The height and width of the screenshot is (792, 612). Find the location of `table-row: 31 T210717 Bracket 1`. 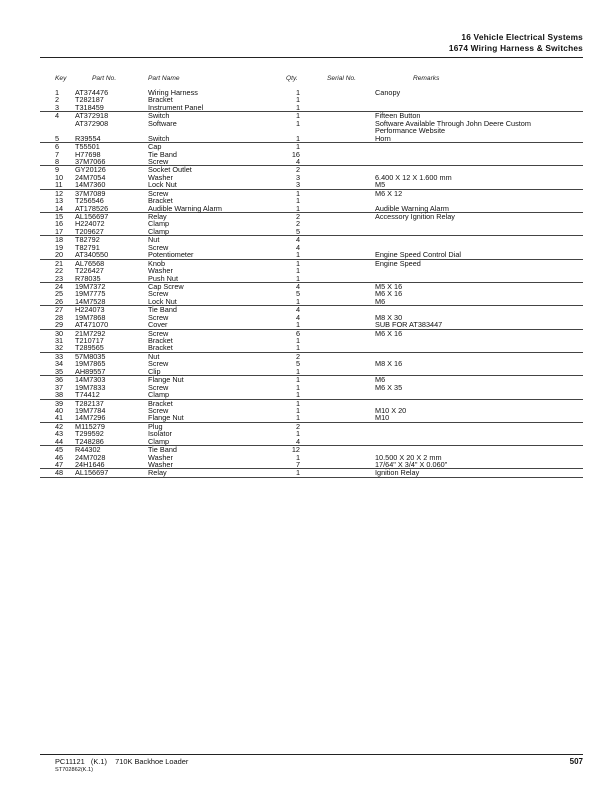

table-row: 31 T210717 Bracket 1 is located at coordinates (311, 340).